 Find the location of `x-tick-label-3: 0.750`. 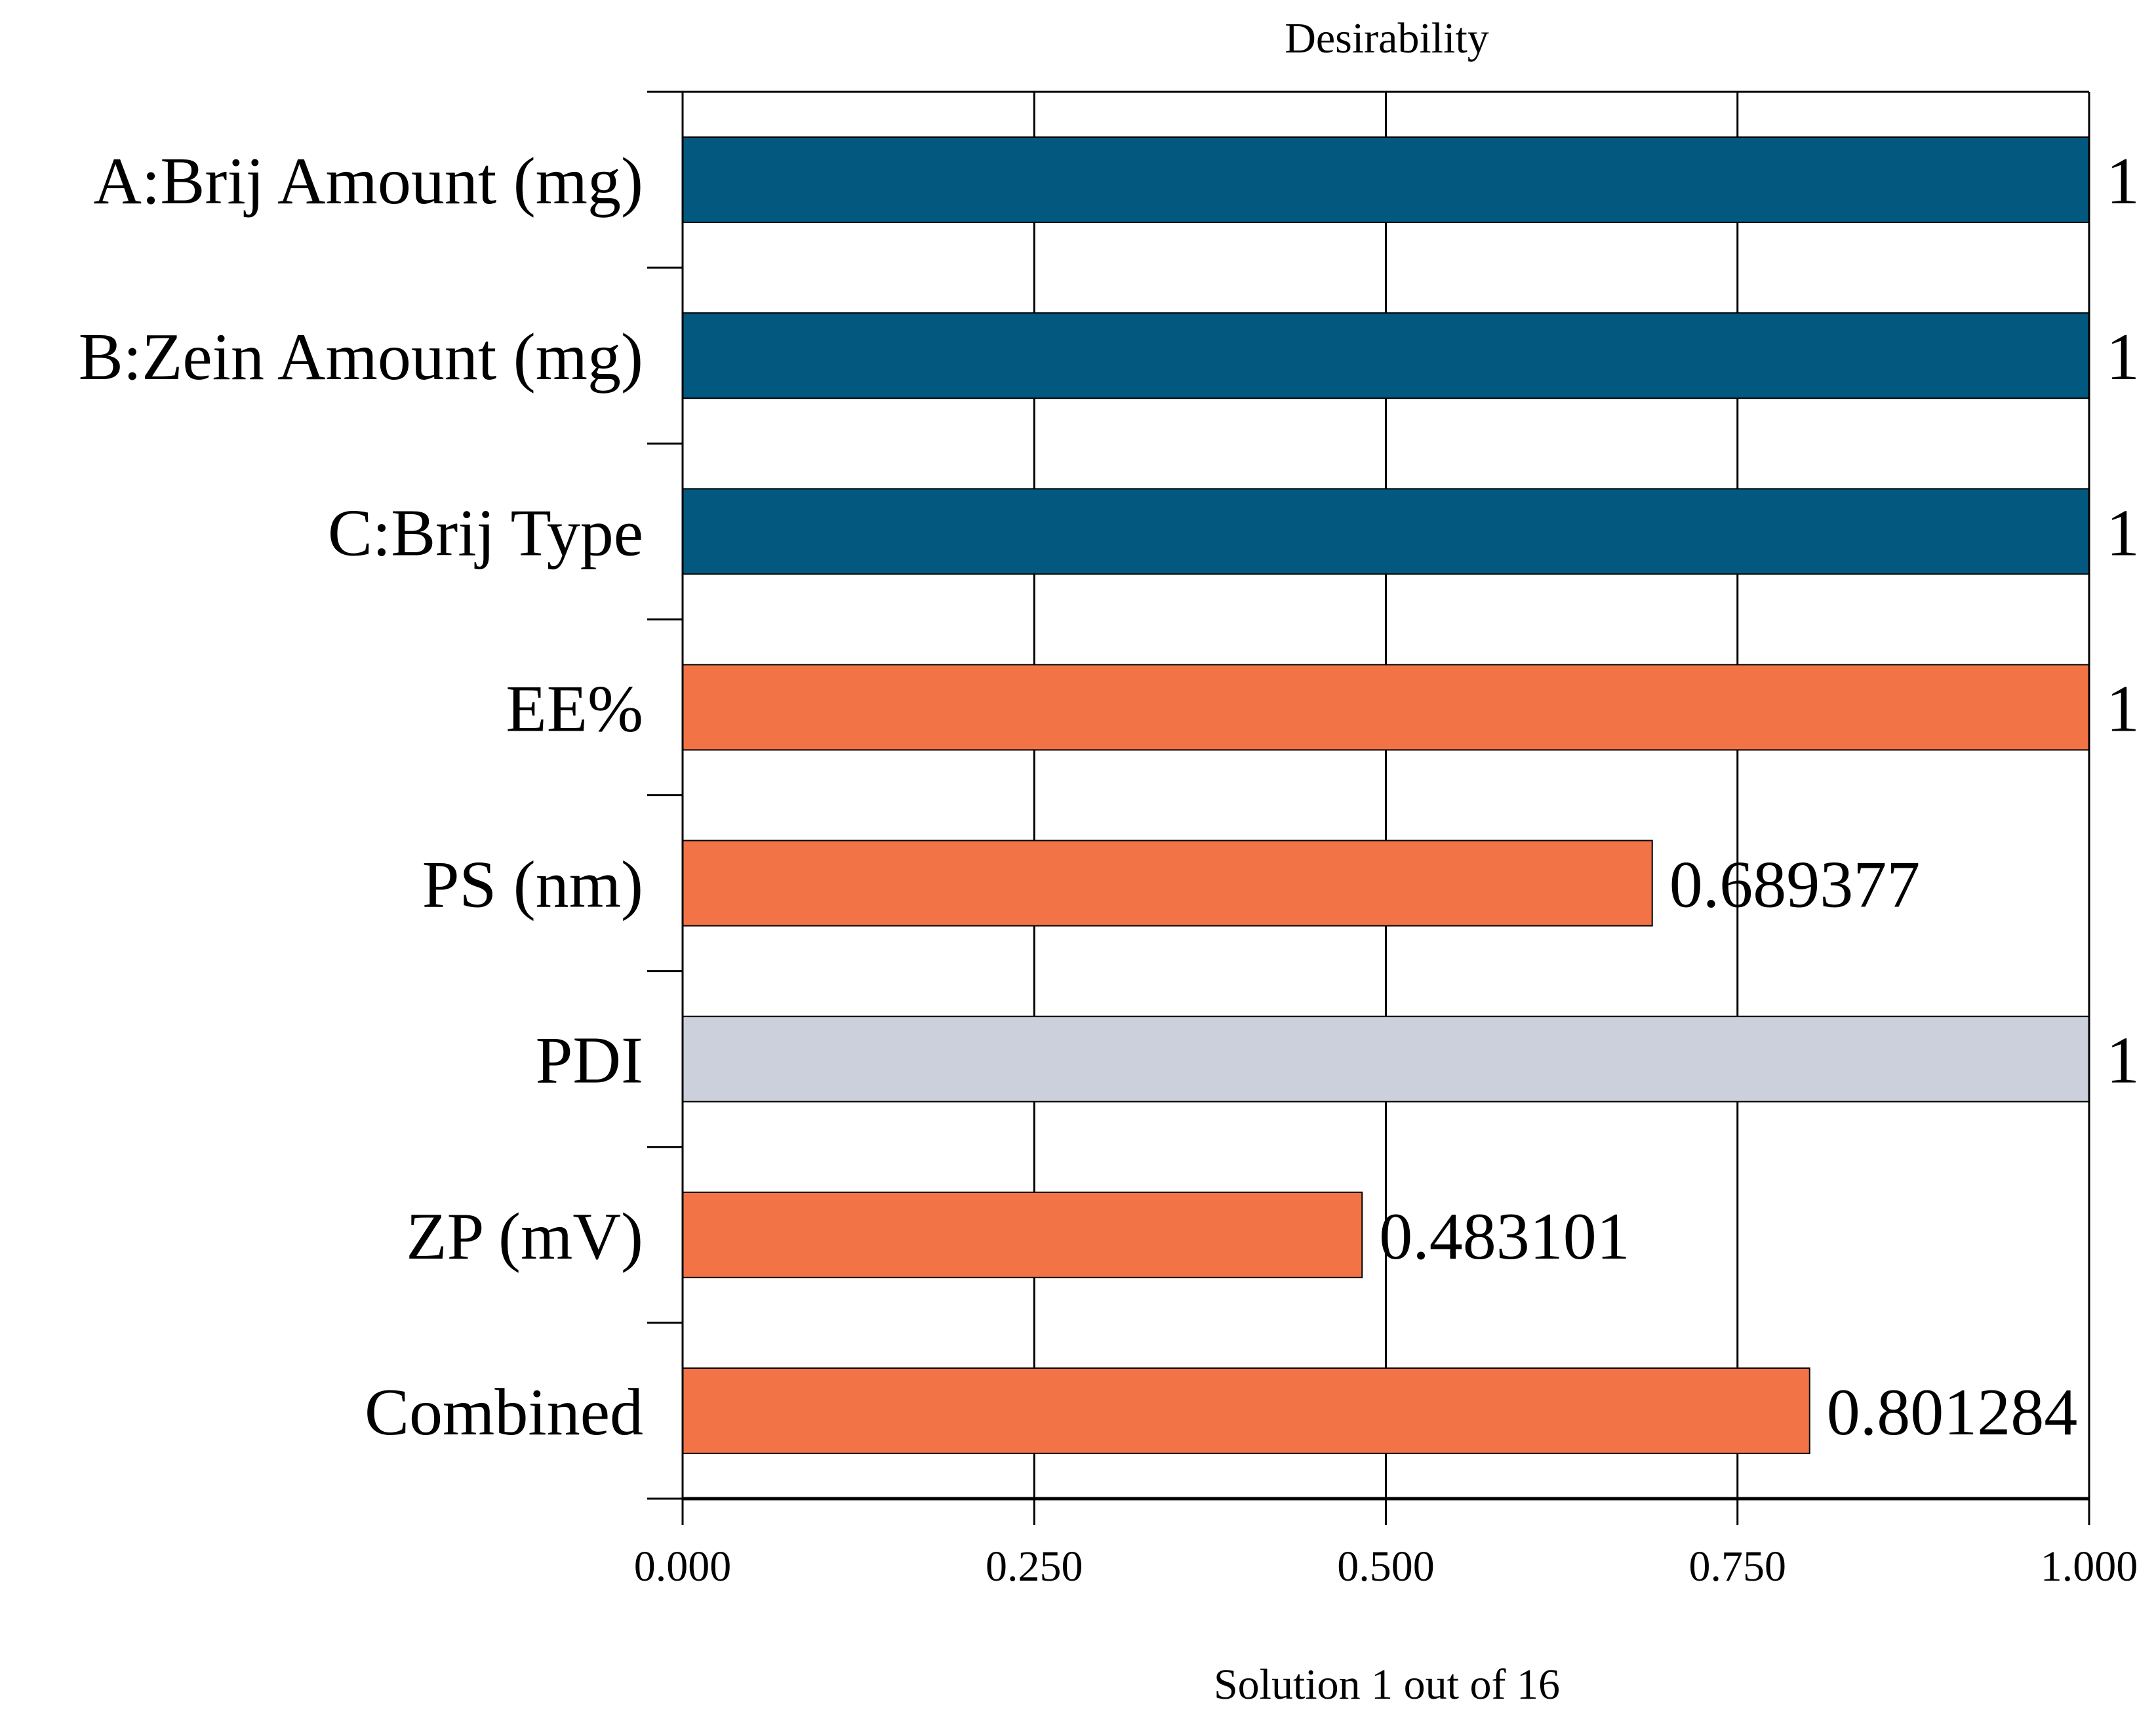

x-tick-label-3: 0.750 is located at coordinates (1738, 1566).